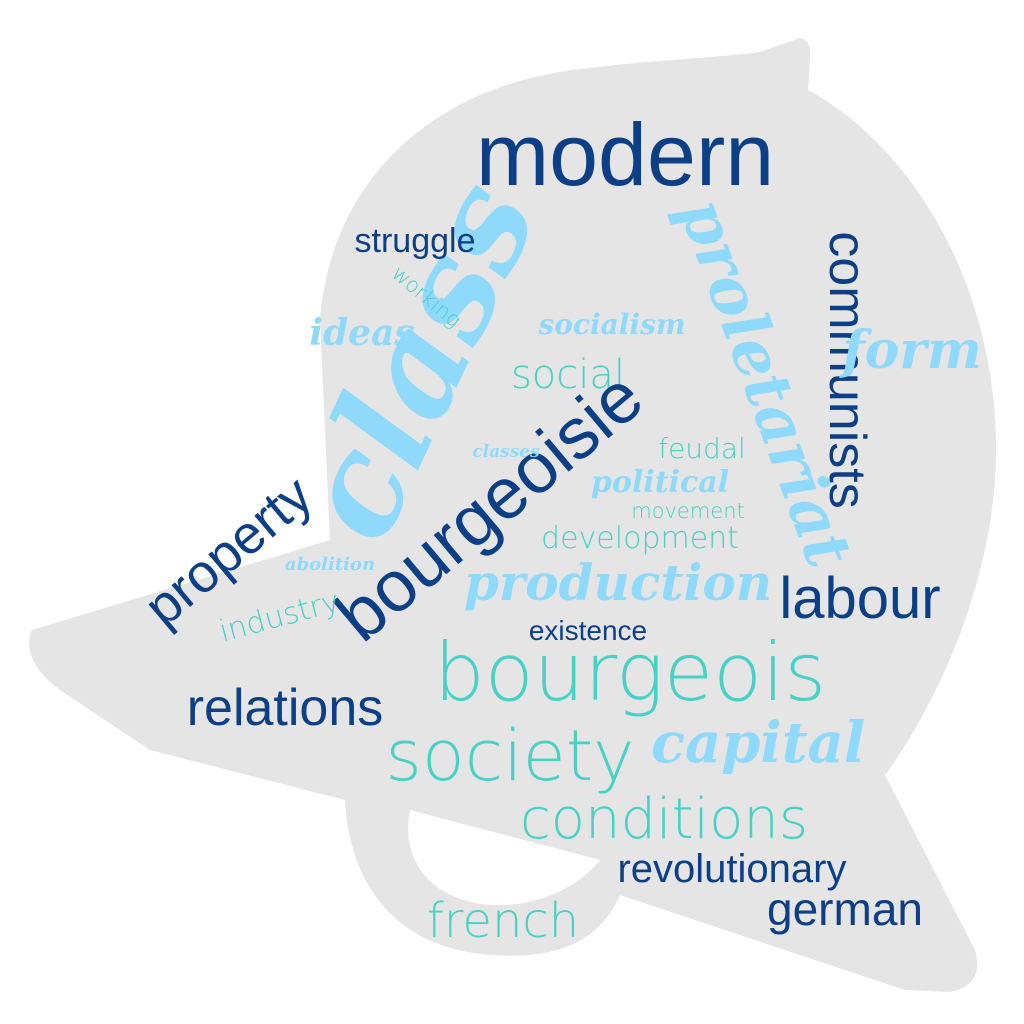  Describe the element at coordinates (630, 672) in the screenshot. I see `word-bourgeois: bourgeois` at that location.